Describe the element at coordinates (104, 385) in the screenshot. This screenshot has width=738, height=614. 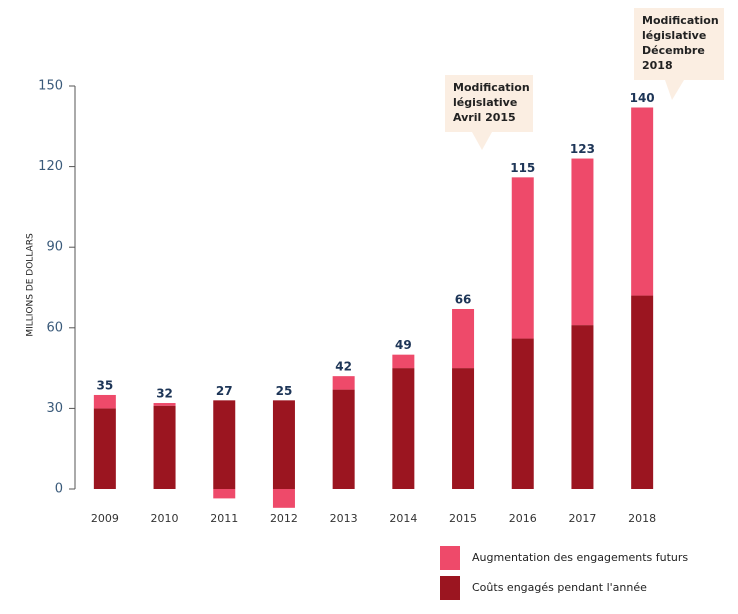
I see `total-label: 35` at that location.